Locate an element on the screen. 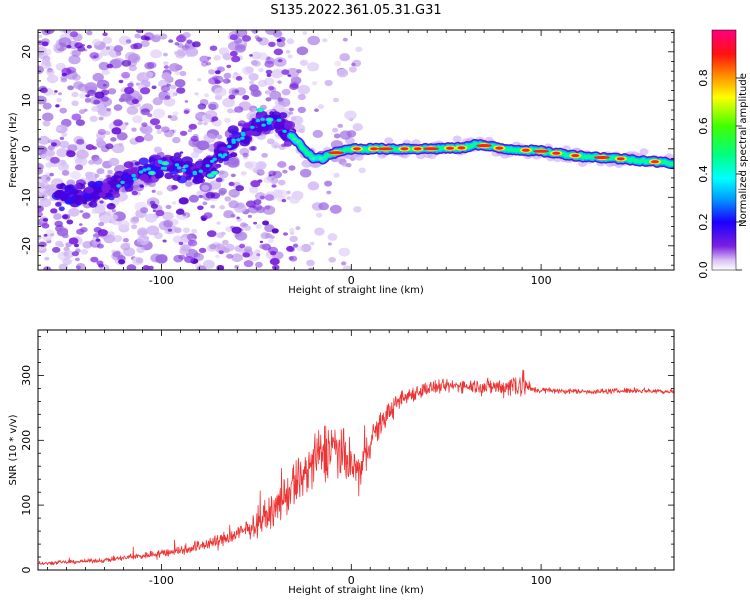 The image size is (750, 600). spectrogram-peak-core is located at coordinates (260, 110).